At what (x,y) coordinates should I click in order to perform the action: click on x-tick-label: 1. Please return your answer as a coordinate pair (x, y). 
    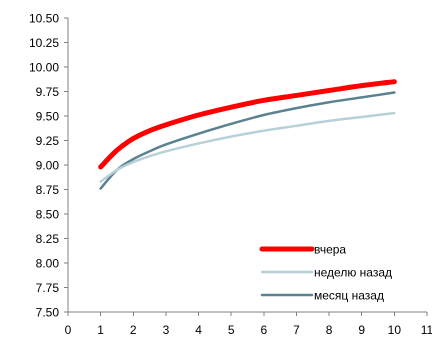
    Looking at the image, I should click on (100, 330).